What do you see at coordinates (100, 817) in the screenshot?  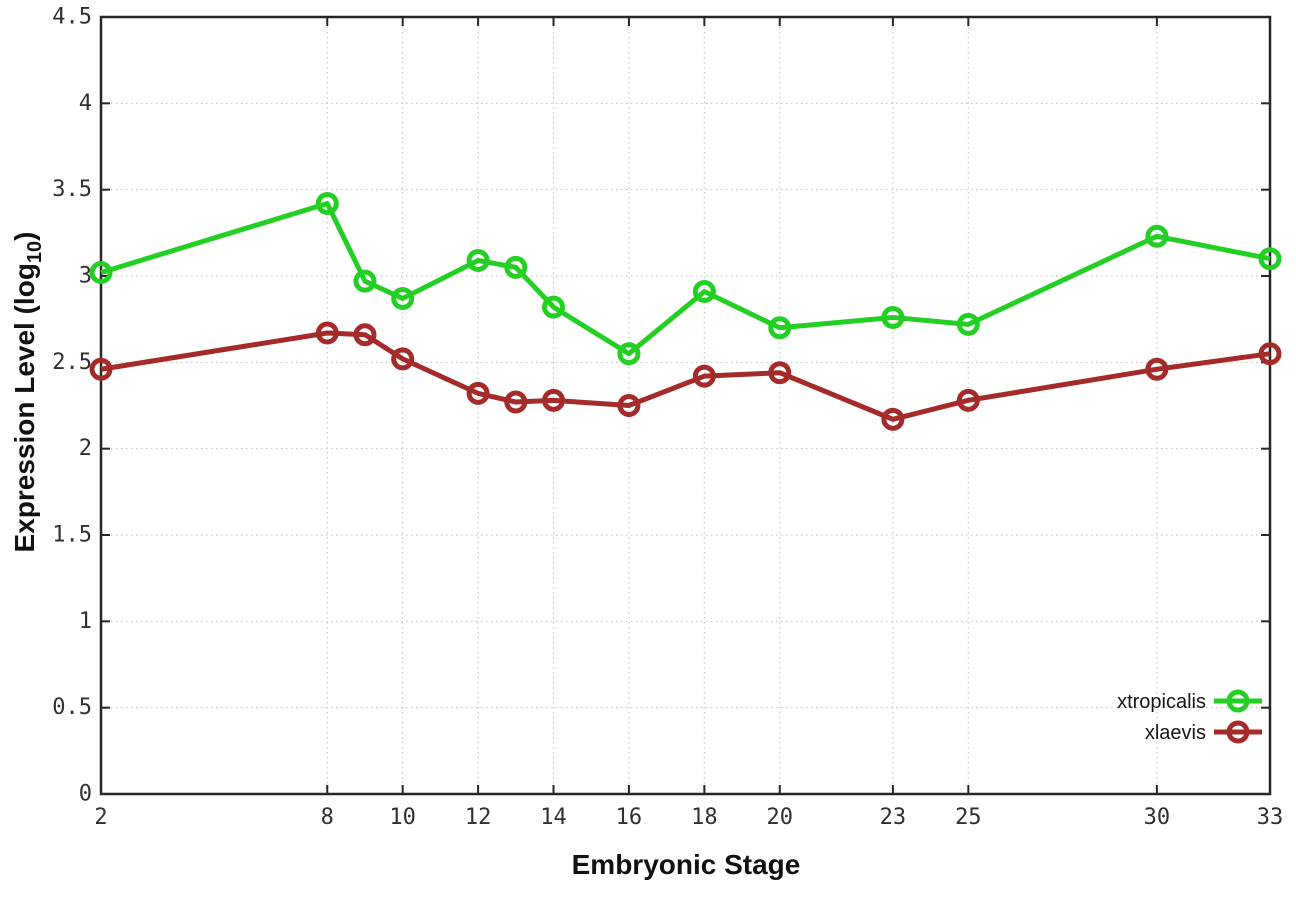 I see `x-tick-label: 2` at bounding box center [100, 817].